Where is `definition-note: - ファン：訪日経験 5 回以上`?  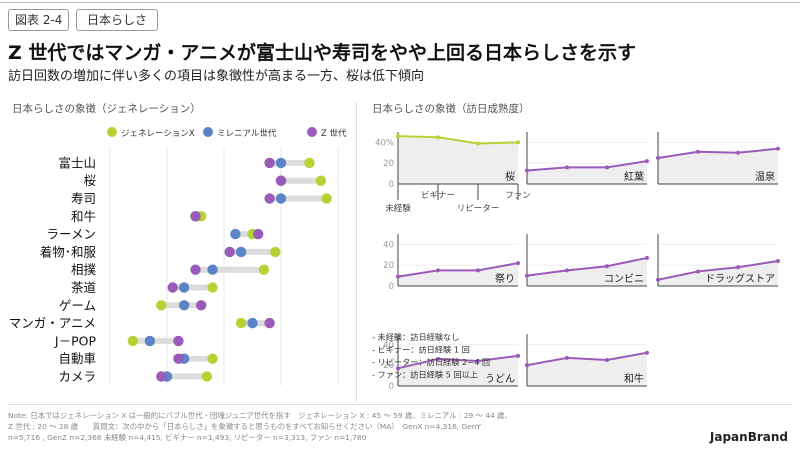
definition-note: - ファン：訪日経験 5 回以上 is located at coordinates (425, 375).